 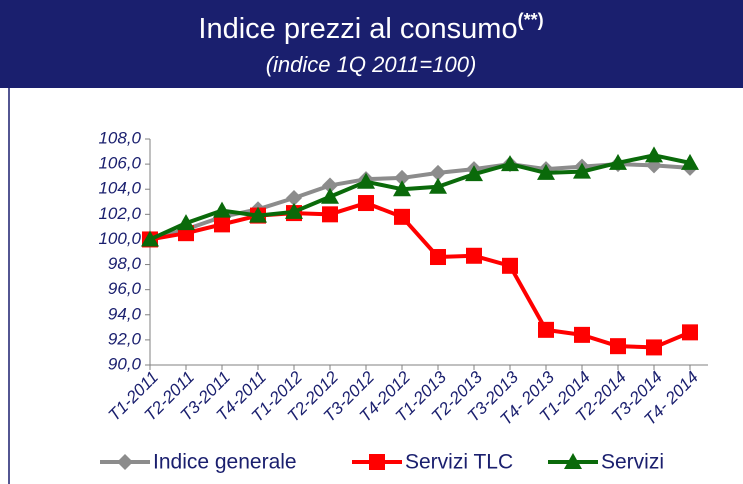 What do you see at coordinates (125, 338) in the screenshot?
I see `y-tick-label: 92,0` at bounding box center [125, 338].